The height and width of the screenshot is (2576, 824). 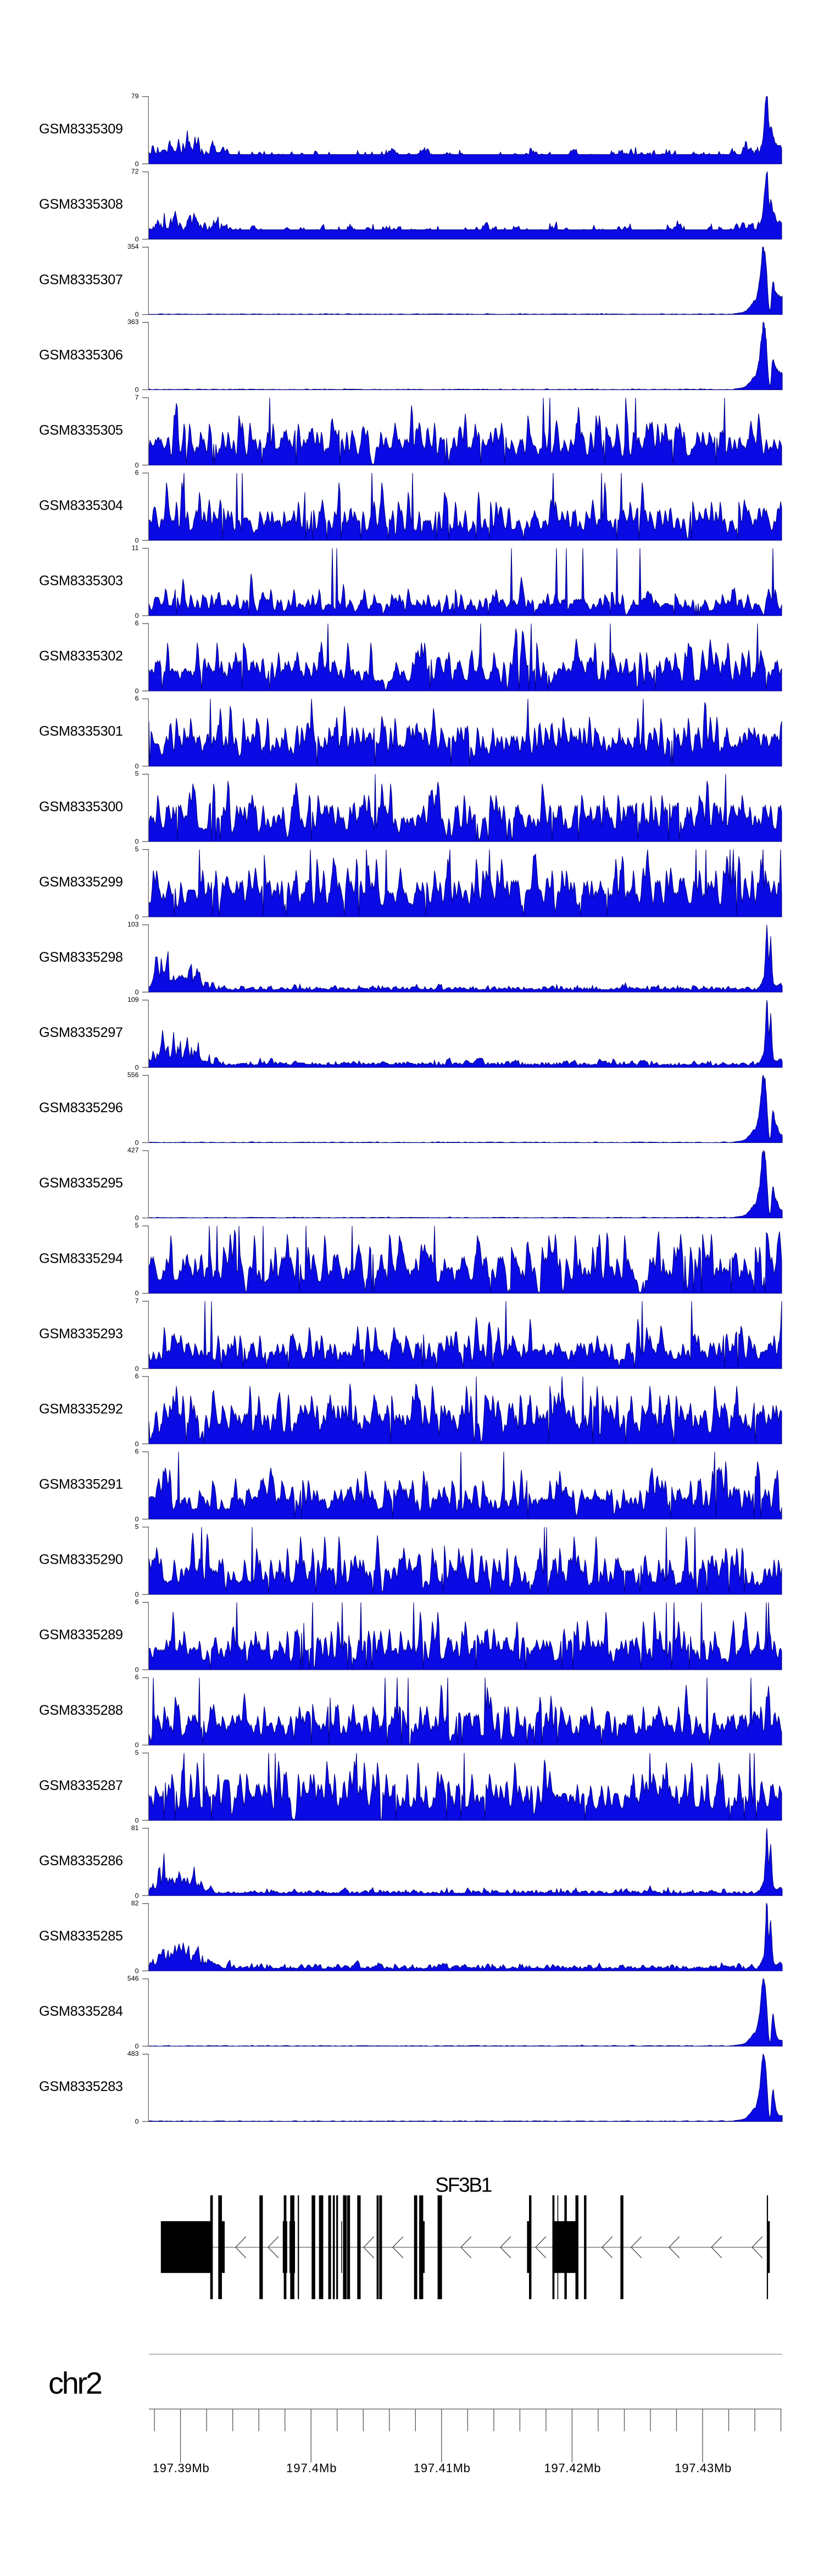 What do you see at coordinates (181, 2468) in the screenshot?
I see `svg-text: 197.39Mb` at bounding box center [181, 2468].